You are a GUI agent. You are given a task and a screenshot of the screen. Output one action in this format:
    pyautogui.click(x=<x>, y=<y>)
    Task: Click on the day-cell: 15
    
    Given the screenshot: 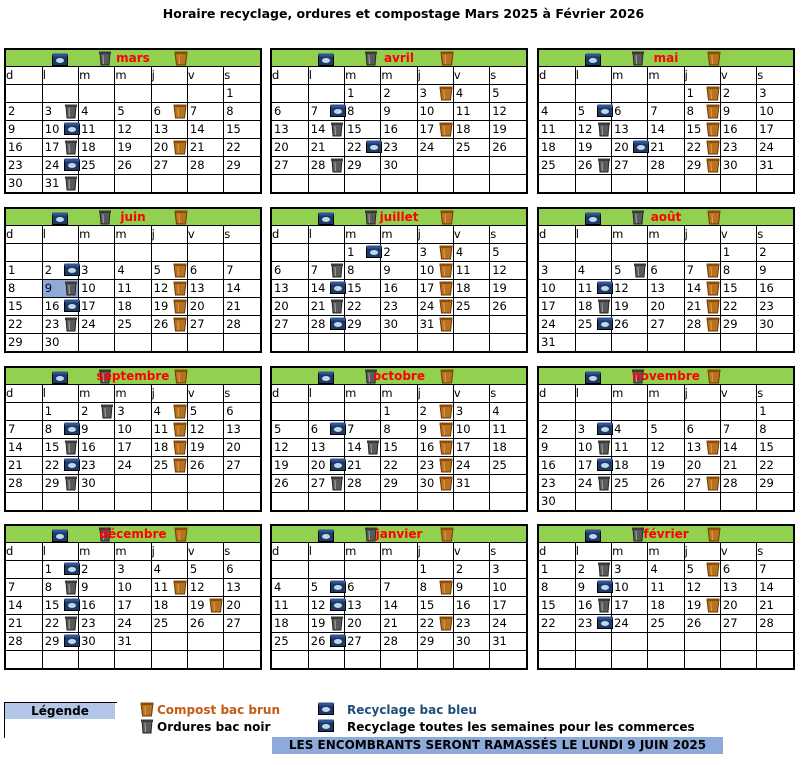 What is the action you would take?
    pyautogui.click(x=362, y=129)
    